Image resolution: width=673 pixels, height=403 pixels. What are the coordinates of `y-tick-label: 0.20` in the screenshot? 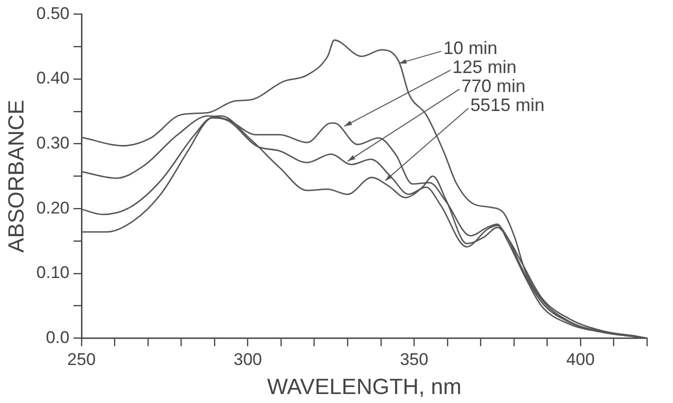 It's located at (53, 208).